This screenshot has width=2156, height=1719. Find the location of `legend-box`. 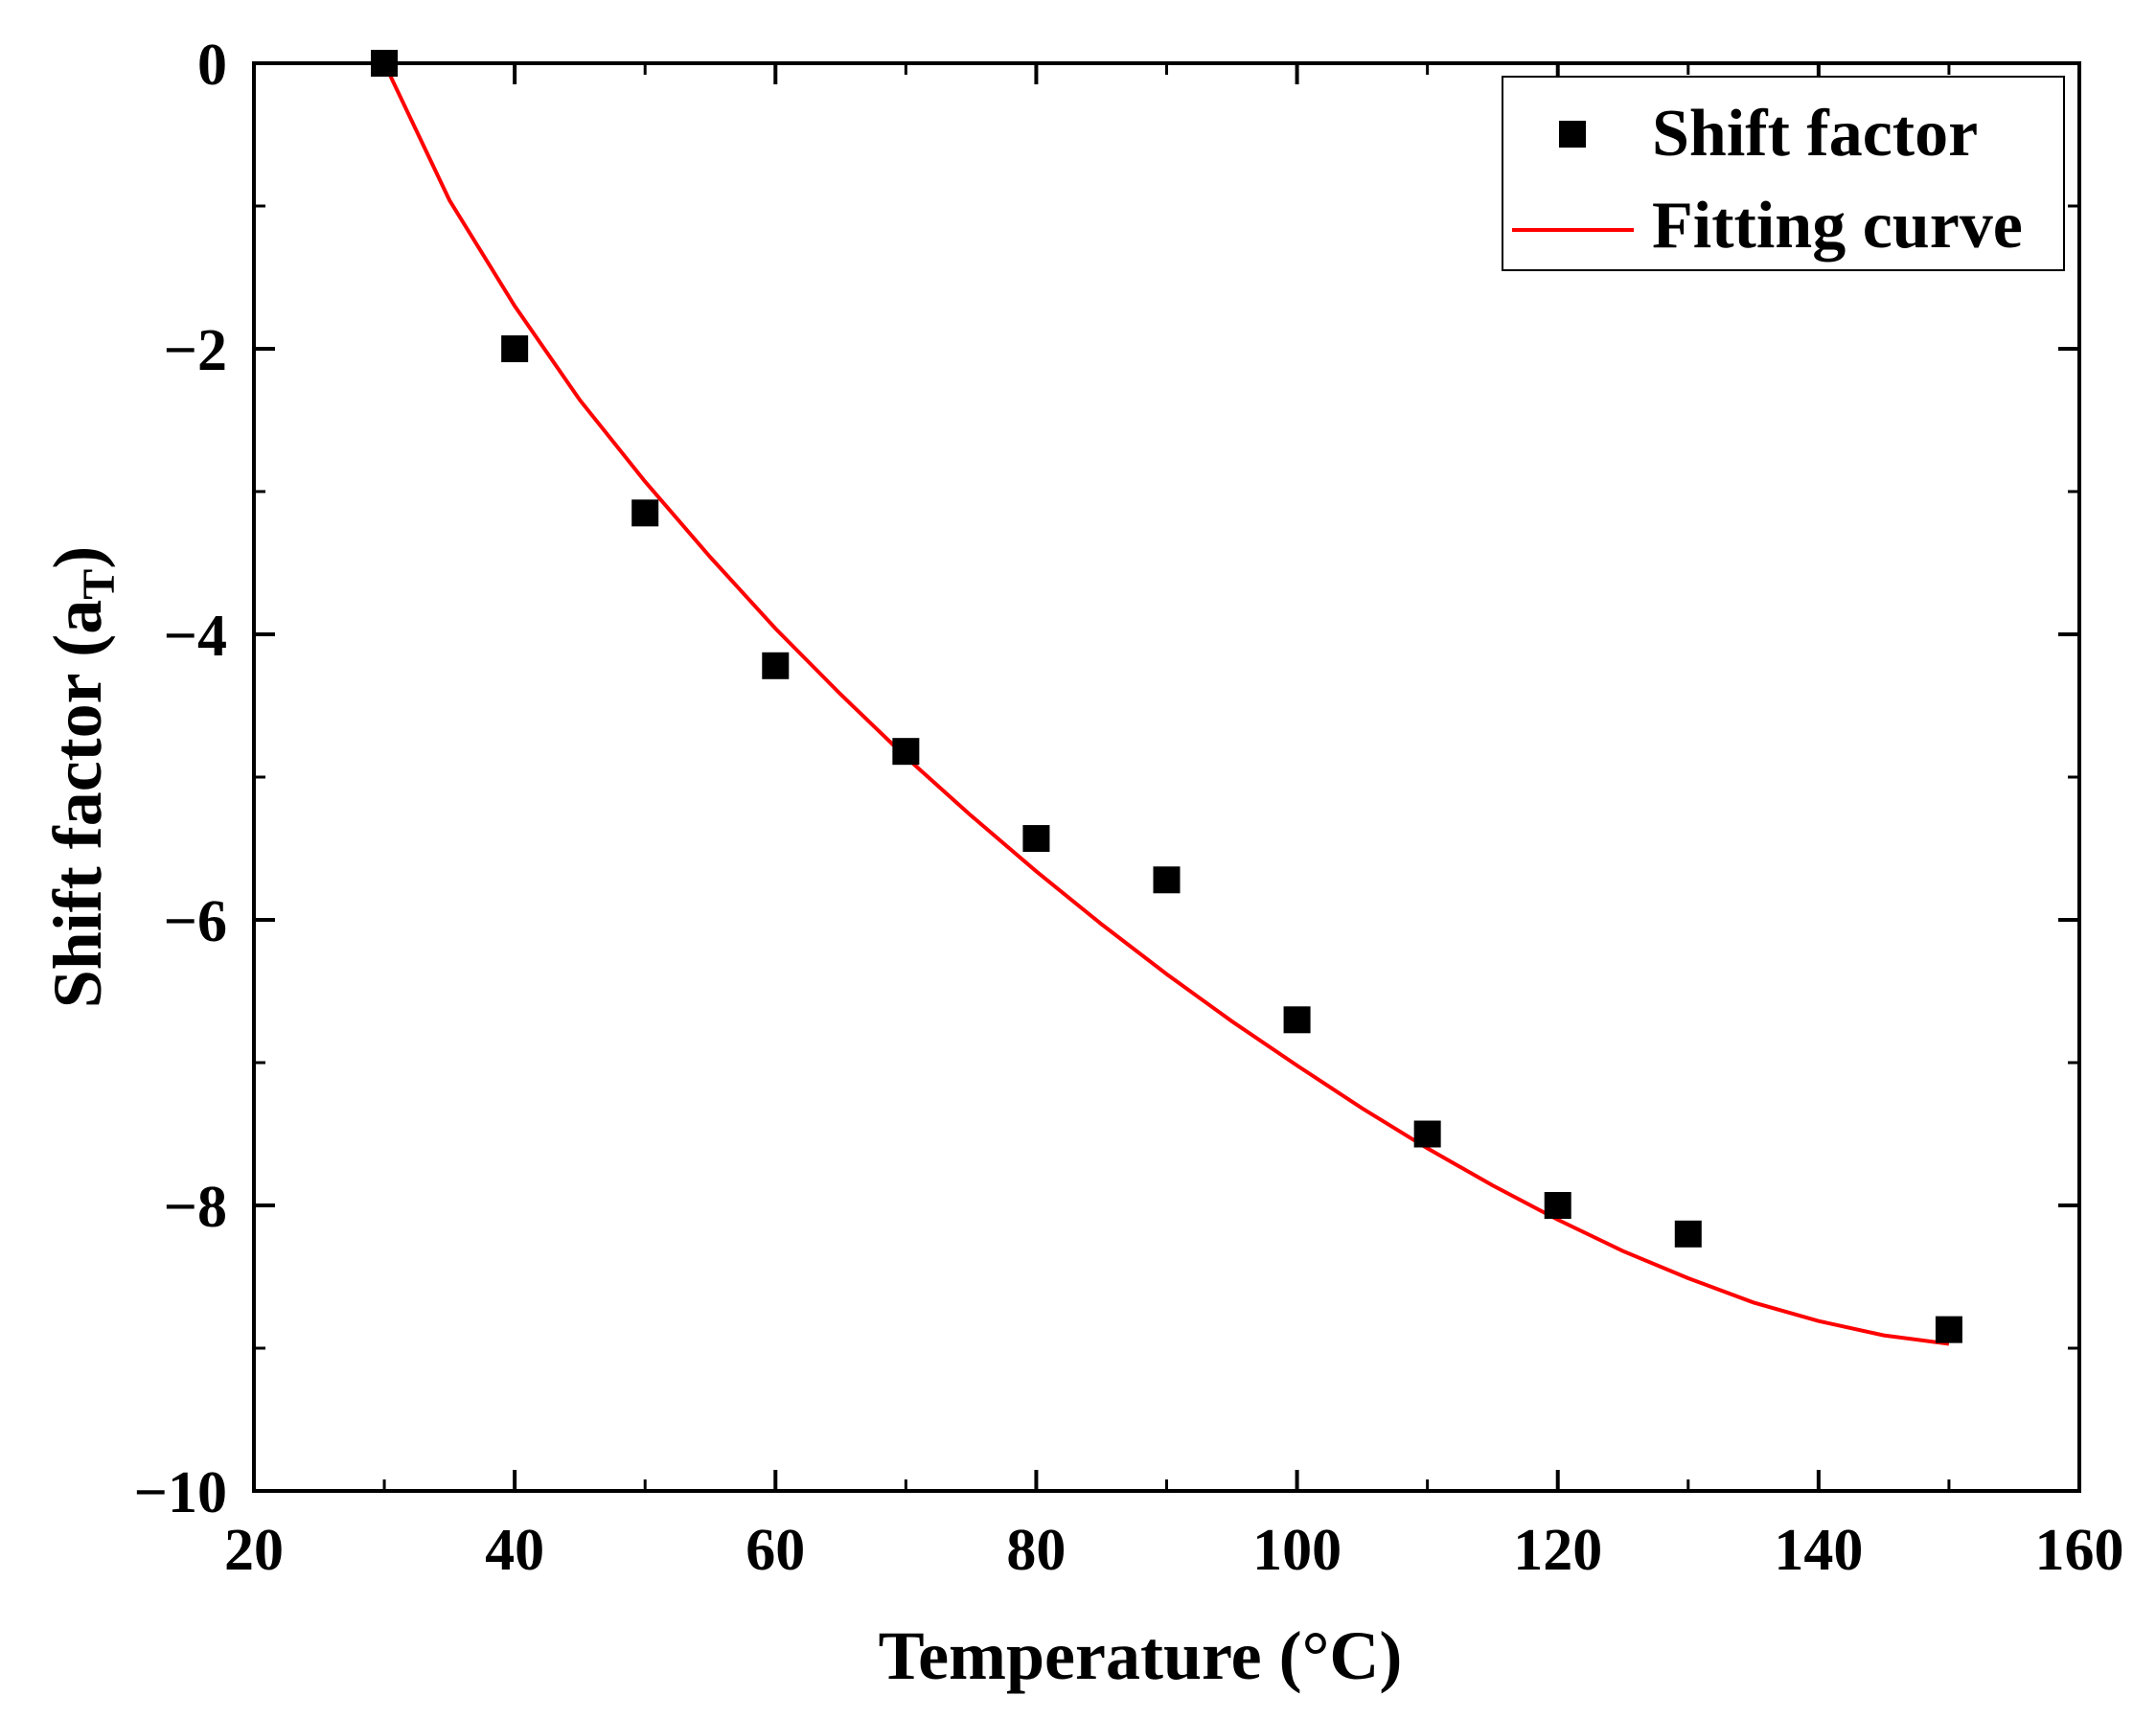

legend-box is located at coordinates (1783, 173).